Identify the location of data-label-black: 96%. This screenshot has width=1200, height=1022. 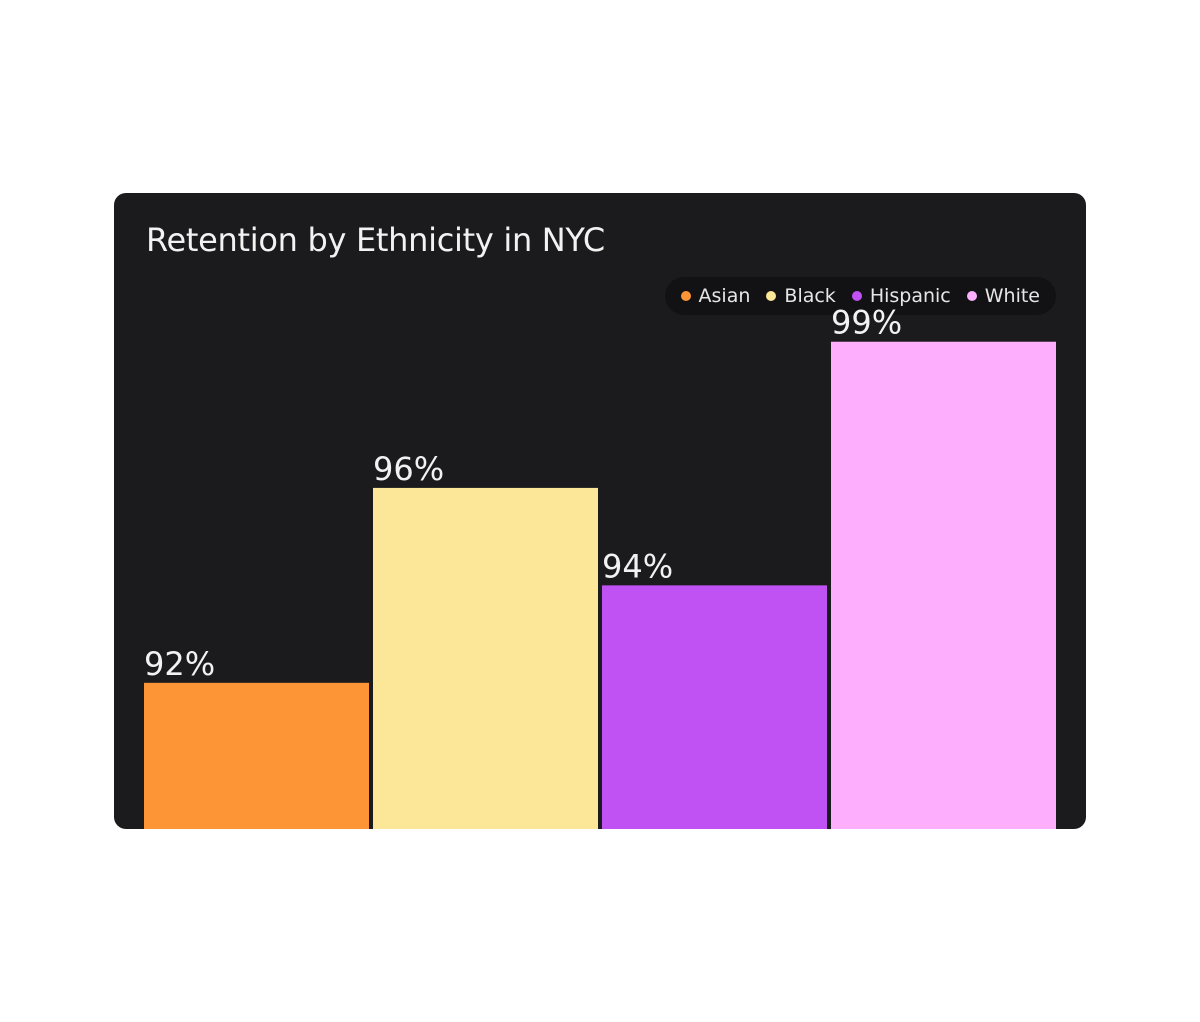
(408, 469).